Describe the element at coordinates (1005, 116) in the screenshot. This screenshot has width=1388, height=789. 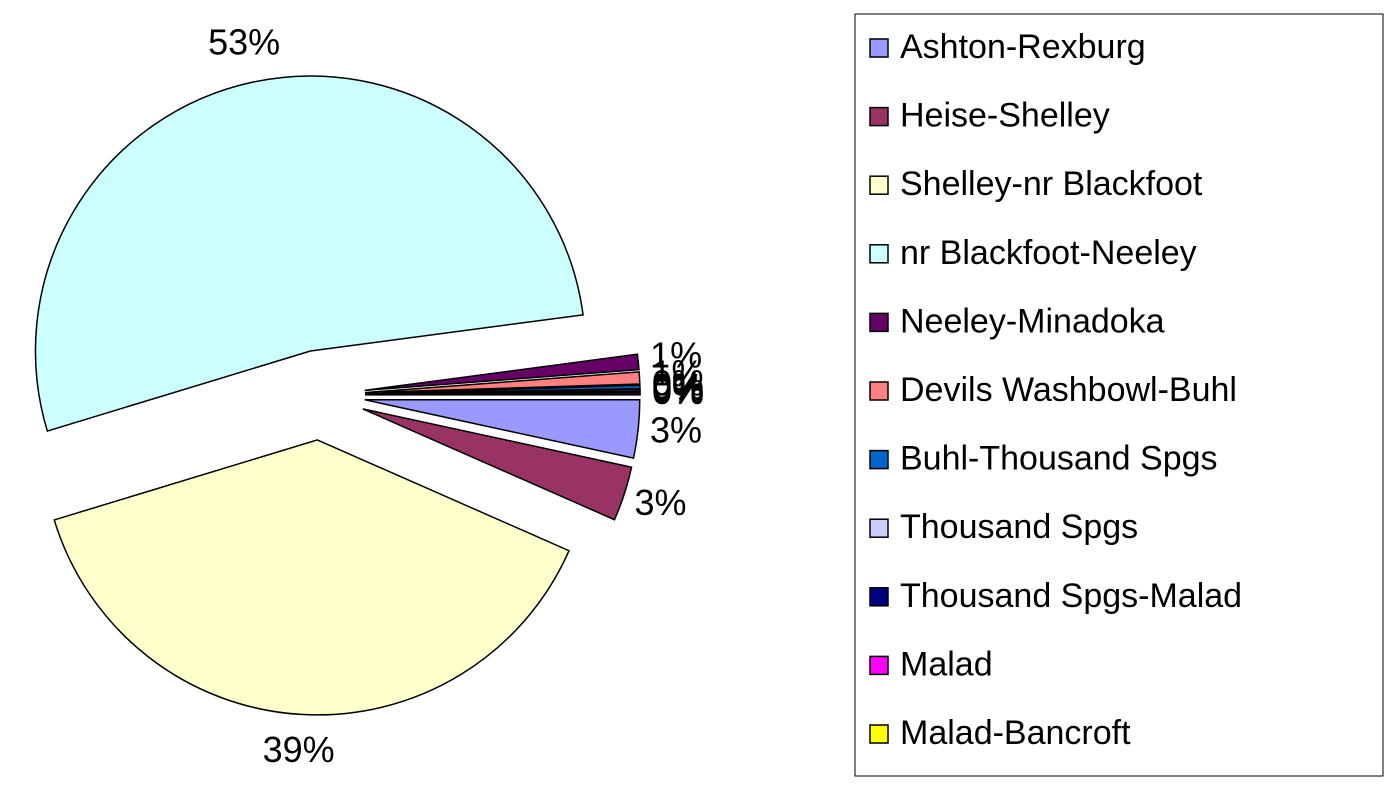
I see `legend-label: Heise-Shelley` at that location.